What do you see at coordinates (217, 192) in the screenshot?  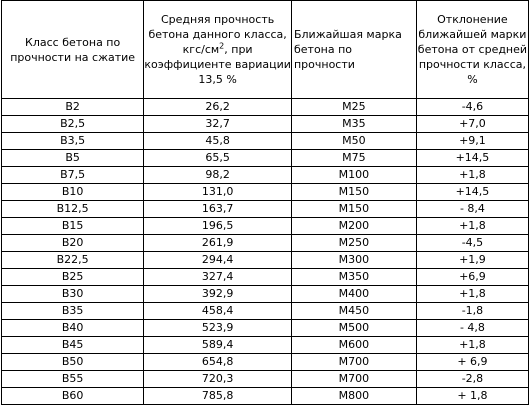 I see `cell-strength: 131,0` at bounding box center [217, 192].